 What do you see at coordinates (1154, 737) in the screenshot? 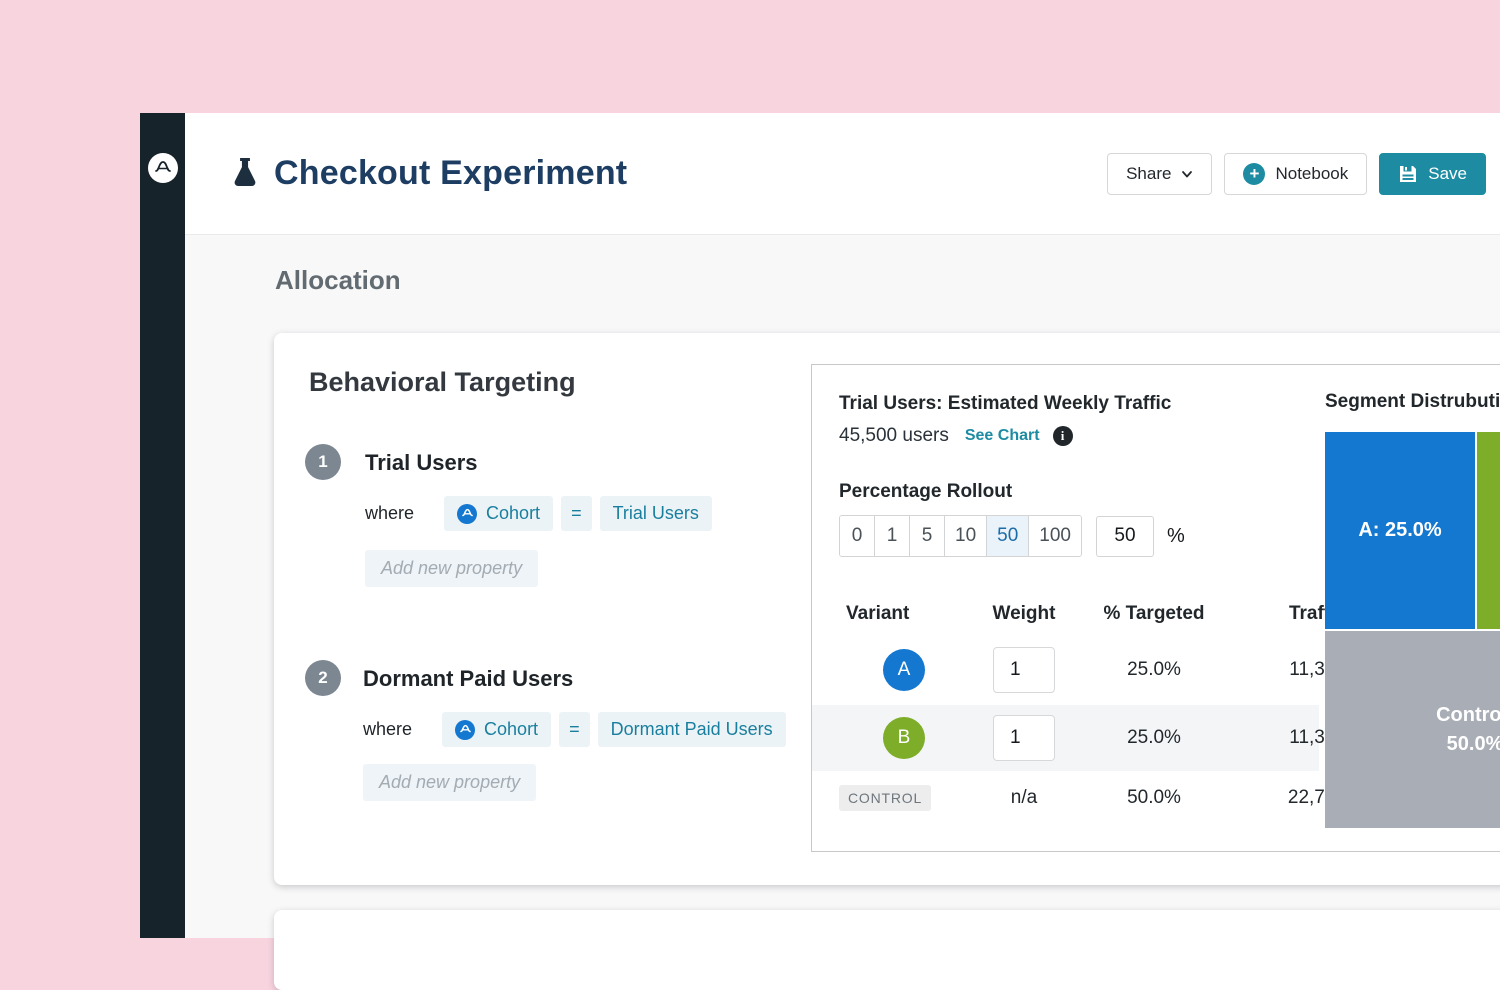
I see `variant-b-targeted: 25.0%` at bounding box center [1154, 737].